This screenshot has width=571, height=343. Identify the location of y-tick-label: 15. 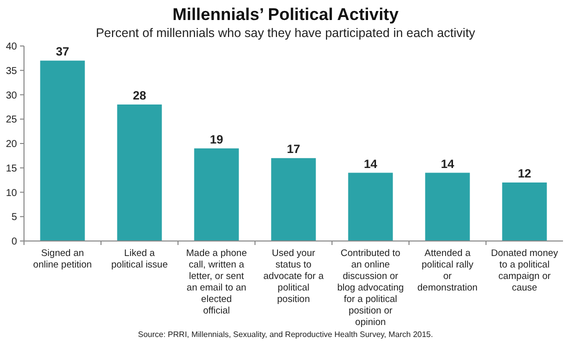
(12, 168).